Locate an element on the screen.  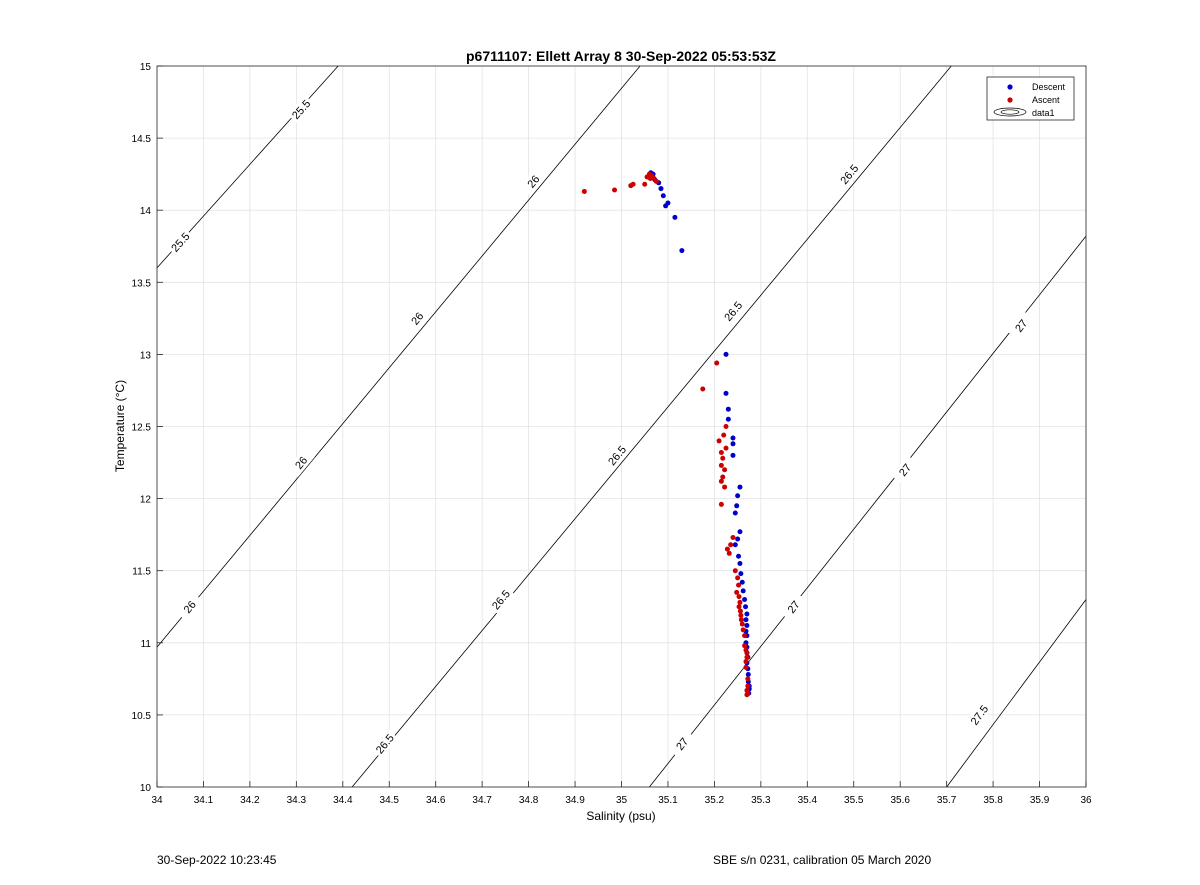
y-tick-label: 15 is located at coordinates (146, 67).